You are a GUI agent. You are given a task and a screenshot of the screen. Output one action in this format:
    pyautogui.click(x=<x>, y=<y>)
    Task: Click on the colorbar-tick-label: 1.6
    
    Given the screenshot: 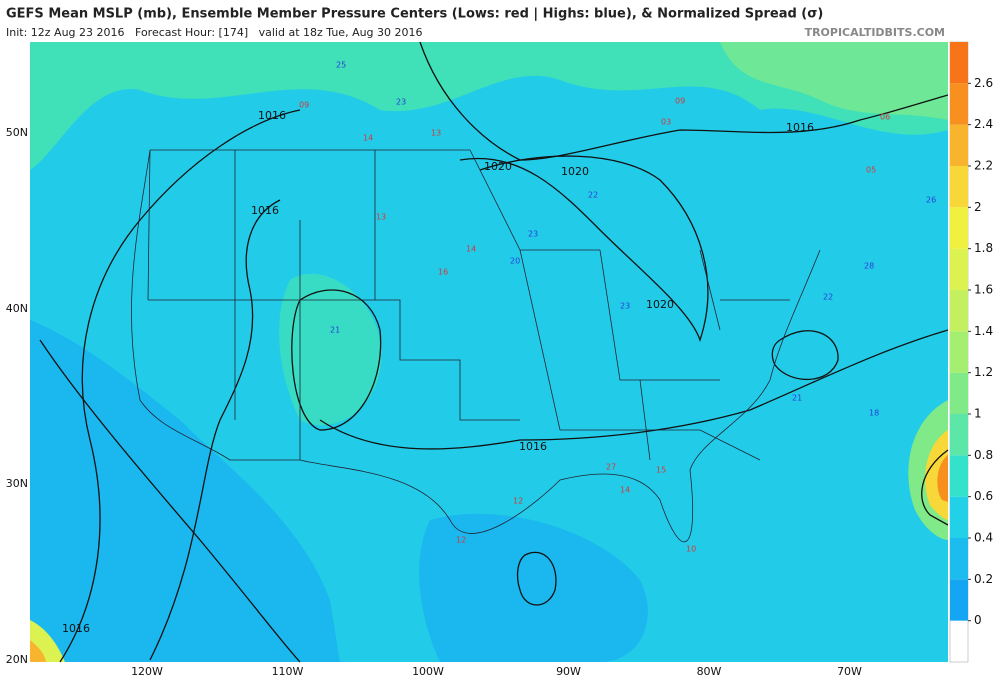 What is the action you would take?
    pyautogui.click(x=983, y=290)
    